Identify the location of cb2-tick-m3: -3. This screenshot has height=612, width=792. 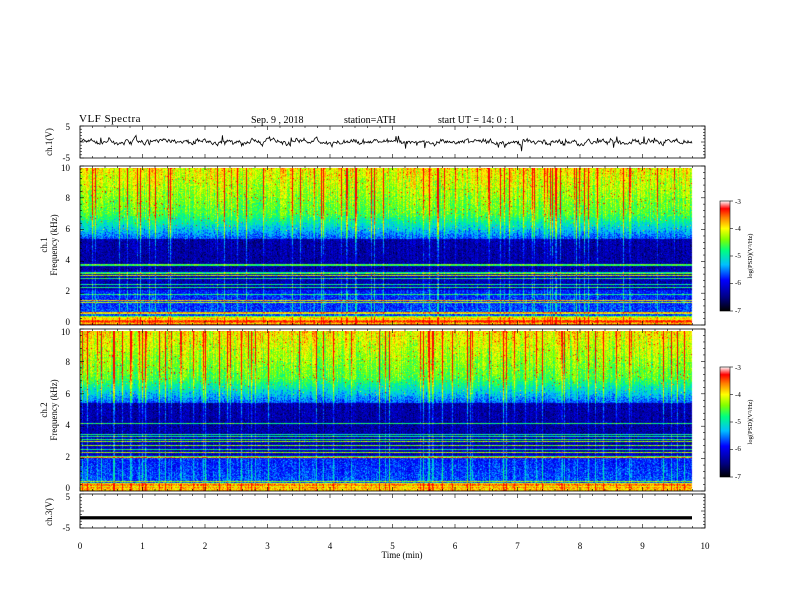
(738, 368).